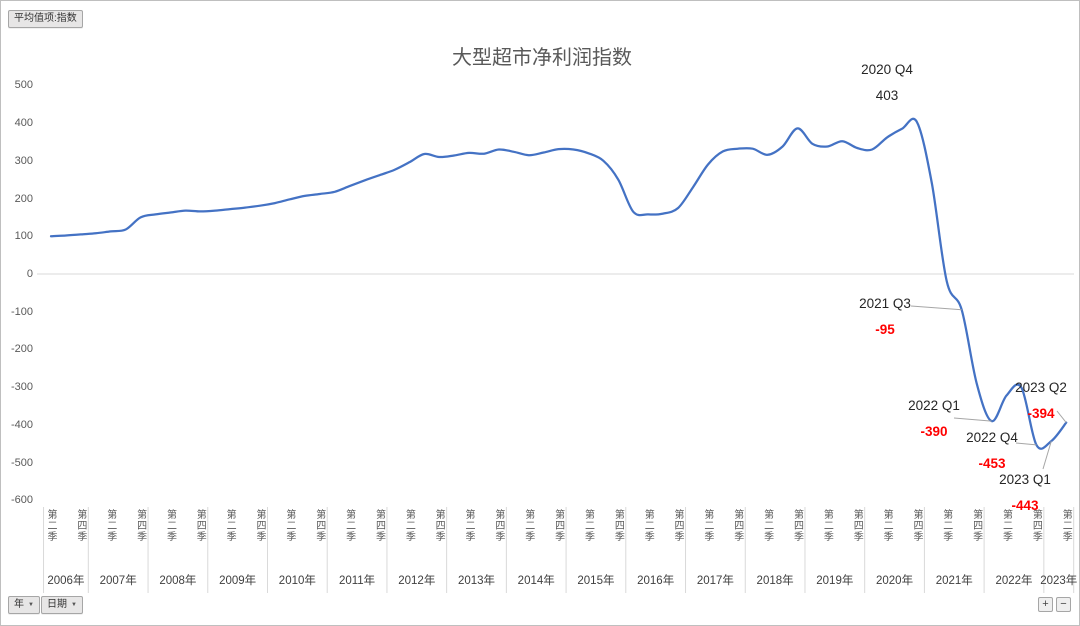  I want to click on date-axis-field-label: 日期, so click(57, 604).